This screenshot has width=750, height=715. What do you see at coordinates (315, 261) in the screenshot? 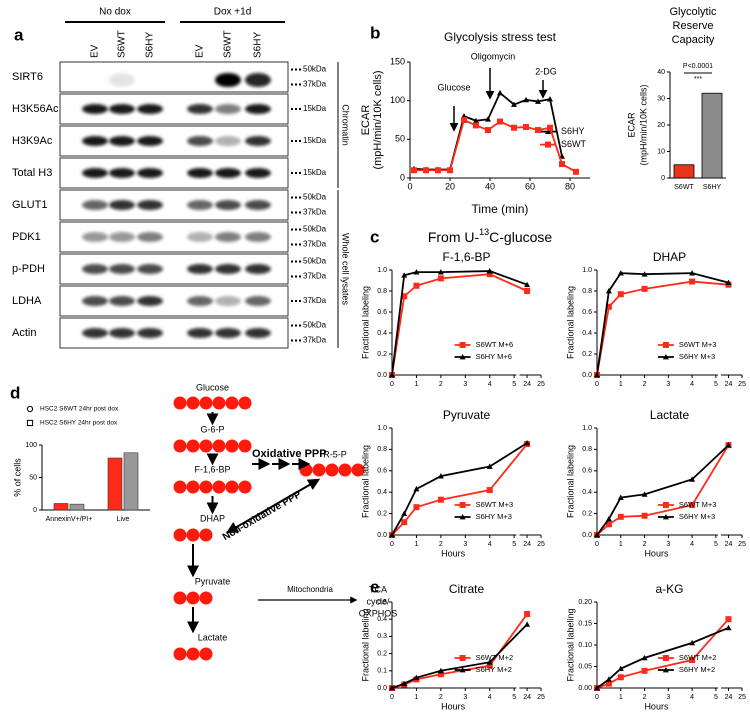
I see `size-marker: 50kDa` at bounding box center [315, 261].